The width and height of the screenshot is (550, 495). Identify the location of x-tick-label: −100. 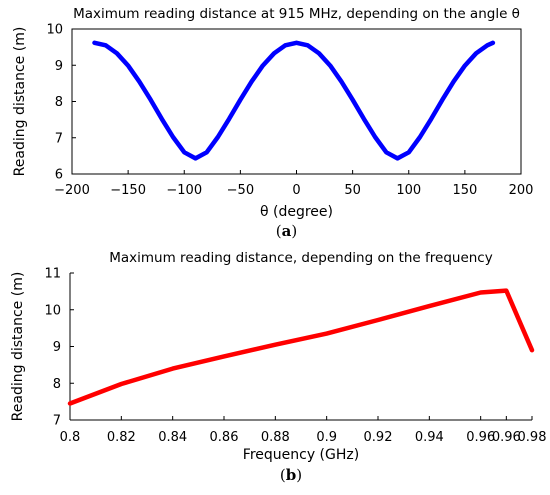
(184, 190).